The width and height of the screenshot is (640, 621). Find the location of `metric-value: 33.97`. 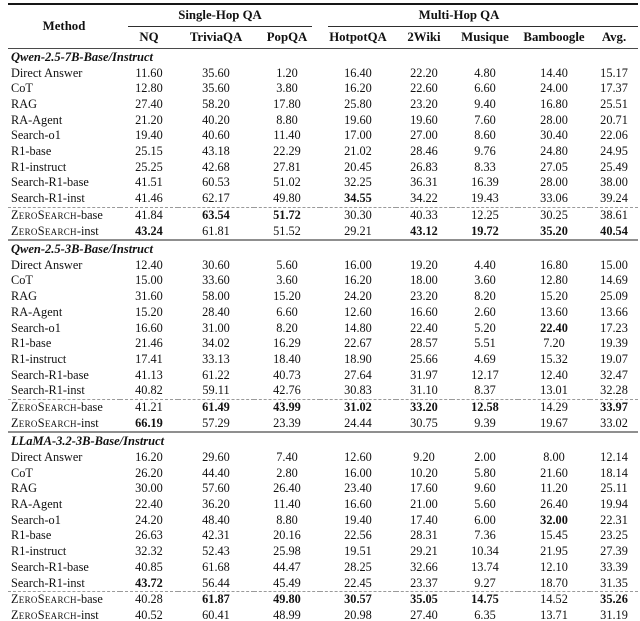

metric-value: 33.97 is located at coordinates (614, 407).